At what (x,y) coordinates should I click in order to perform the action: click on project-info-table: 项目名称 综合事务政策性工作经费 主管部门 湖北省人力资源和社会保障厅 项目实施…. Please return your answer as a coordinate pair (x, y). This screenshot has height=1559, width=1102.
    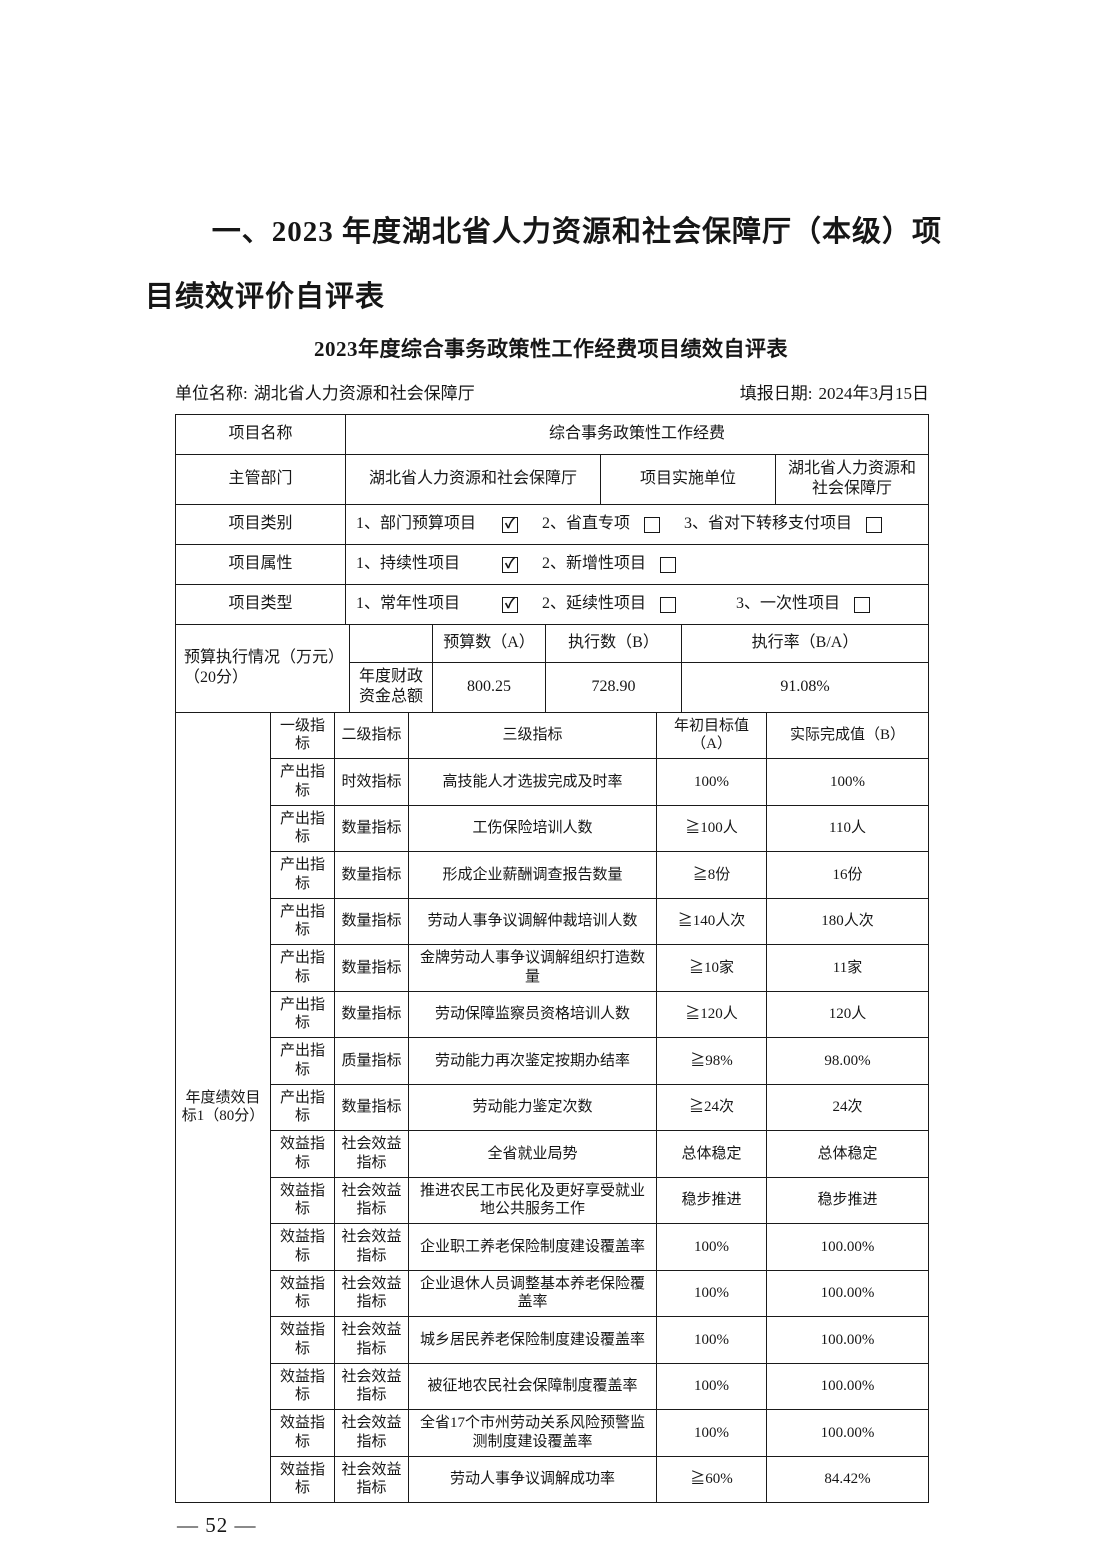
    Looking at the image, I should click on (552, 519).